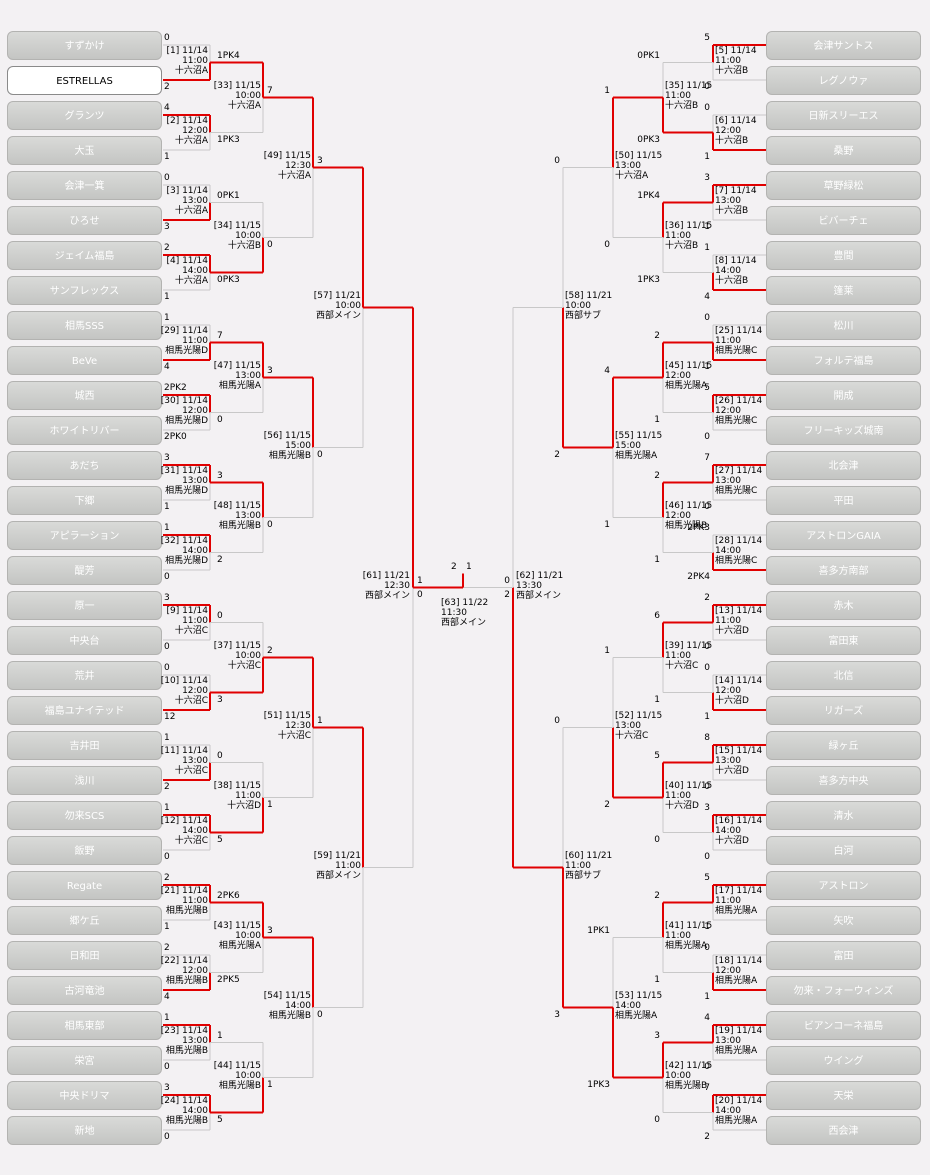 The image size is (930, 1175). Describe the element at coordinates (843, 920) in the screenshot. I see `team-right: 矢吹` at that location.